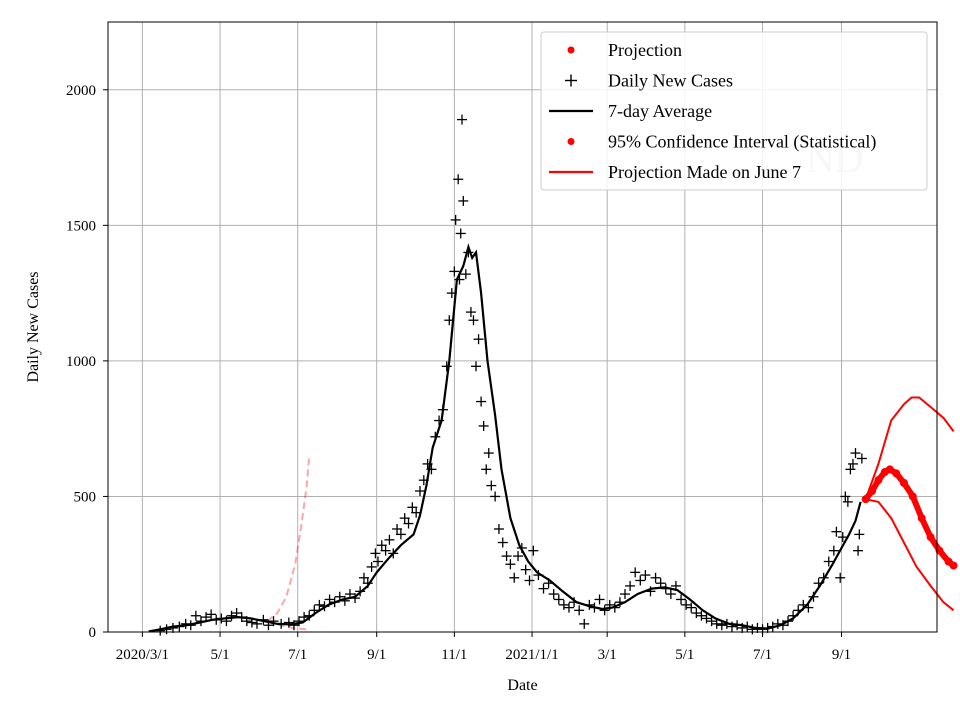 The height and width of the screenshot is (720, 960). What do you see at coordinates (649, 81) in the screenshot?
I see `legend-item: Daily New Cases` at bounding box center [649, 81].